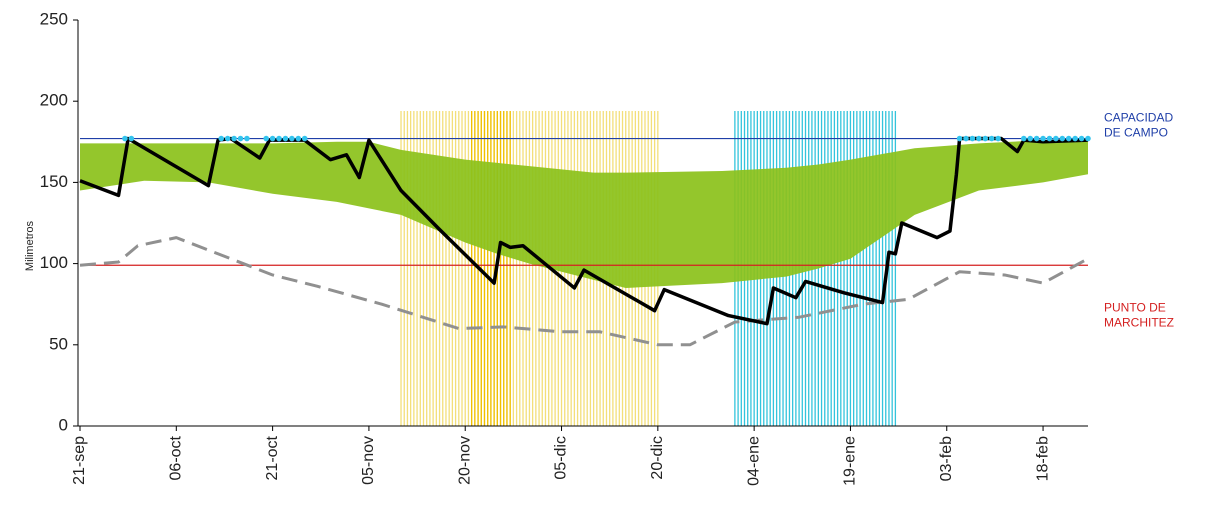 Image resolution: width=1206 pixels, height=507 pixels. What do you see at coordinates (54, 100) in the screenshot?
I see `y-tick-label: 200` at bounding box center [54, 100].